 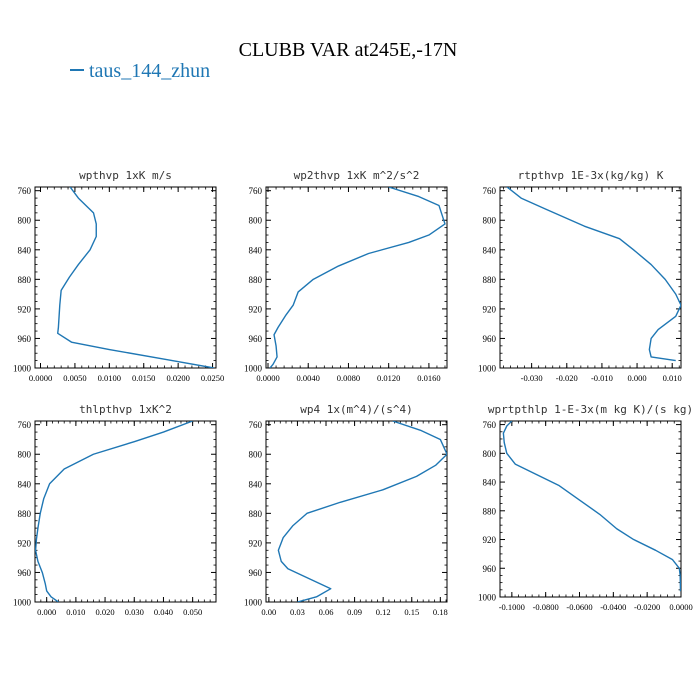 I want to click on x-tick-label: 0.0160, so click(x=428, y=378).